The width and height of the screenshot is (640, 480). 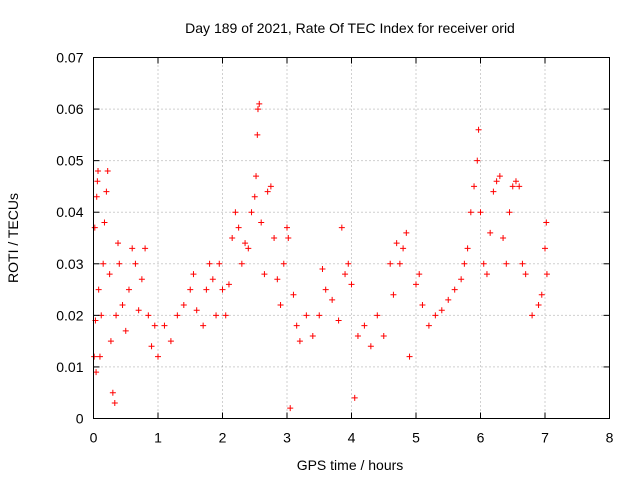 What do you see at coordinates (287, 438) in the screenshot?
I see `x-tick-label: 3` at bounding box center [287, 438].